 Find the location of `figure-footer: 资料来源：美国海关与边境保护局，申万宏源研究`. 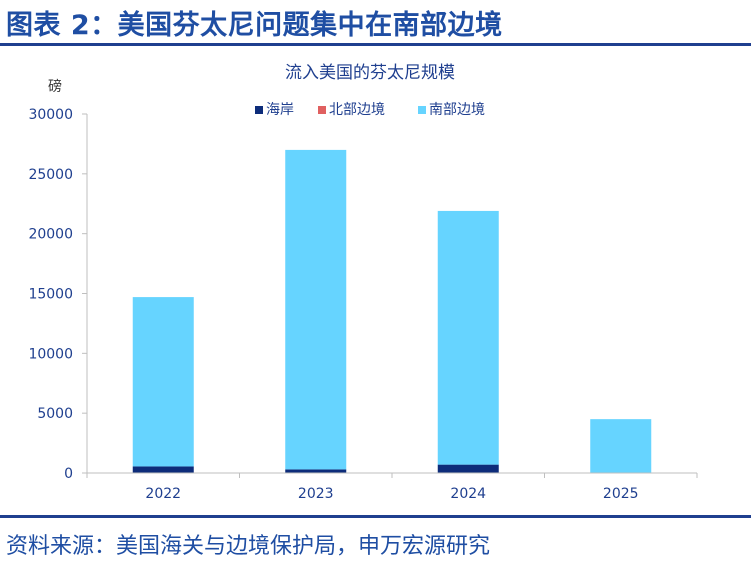

figure-footer: 资料来源：美国海关与边境保护局，申万宏源研究 is located at coordinates (375, 541).